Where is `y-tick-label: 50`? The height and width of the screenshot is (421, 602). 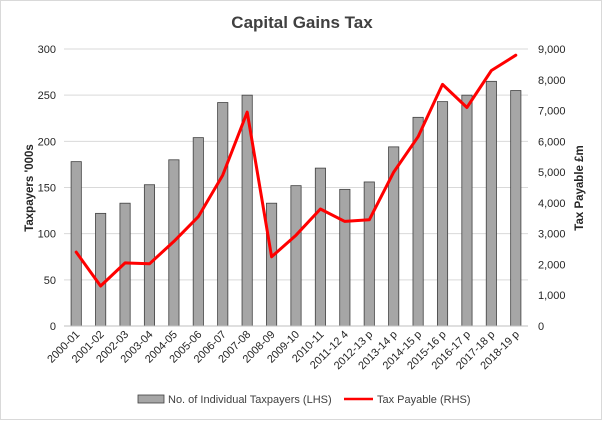
y-tick-label: 50 is located at coordinates (50, 281).